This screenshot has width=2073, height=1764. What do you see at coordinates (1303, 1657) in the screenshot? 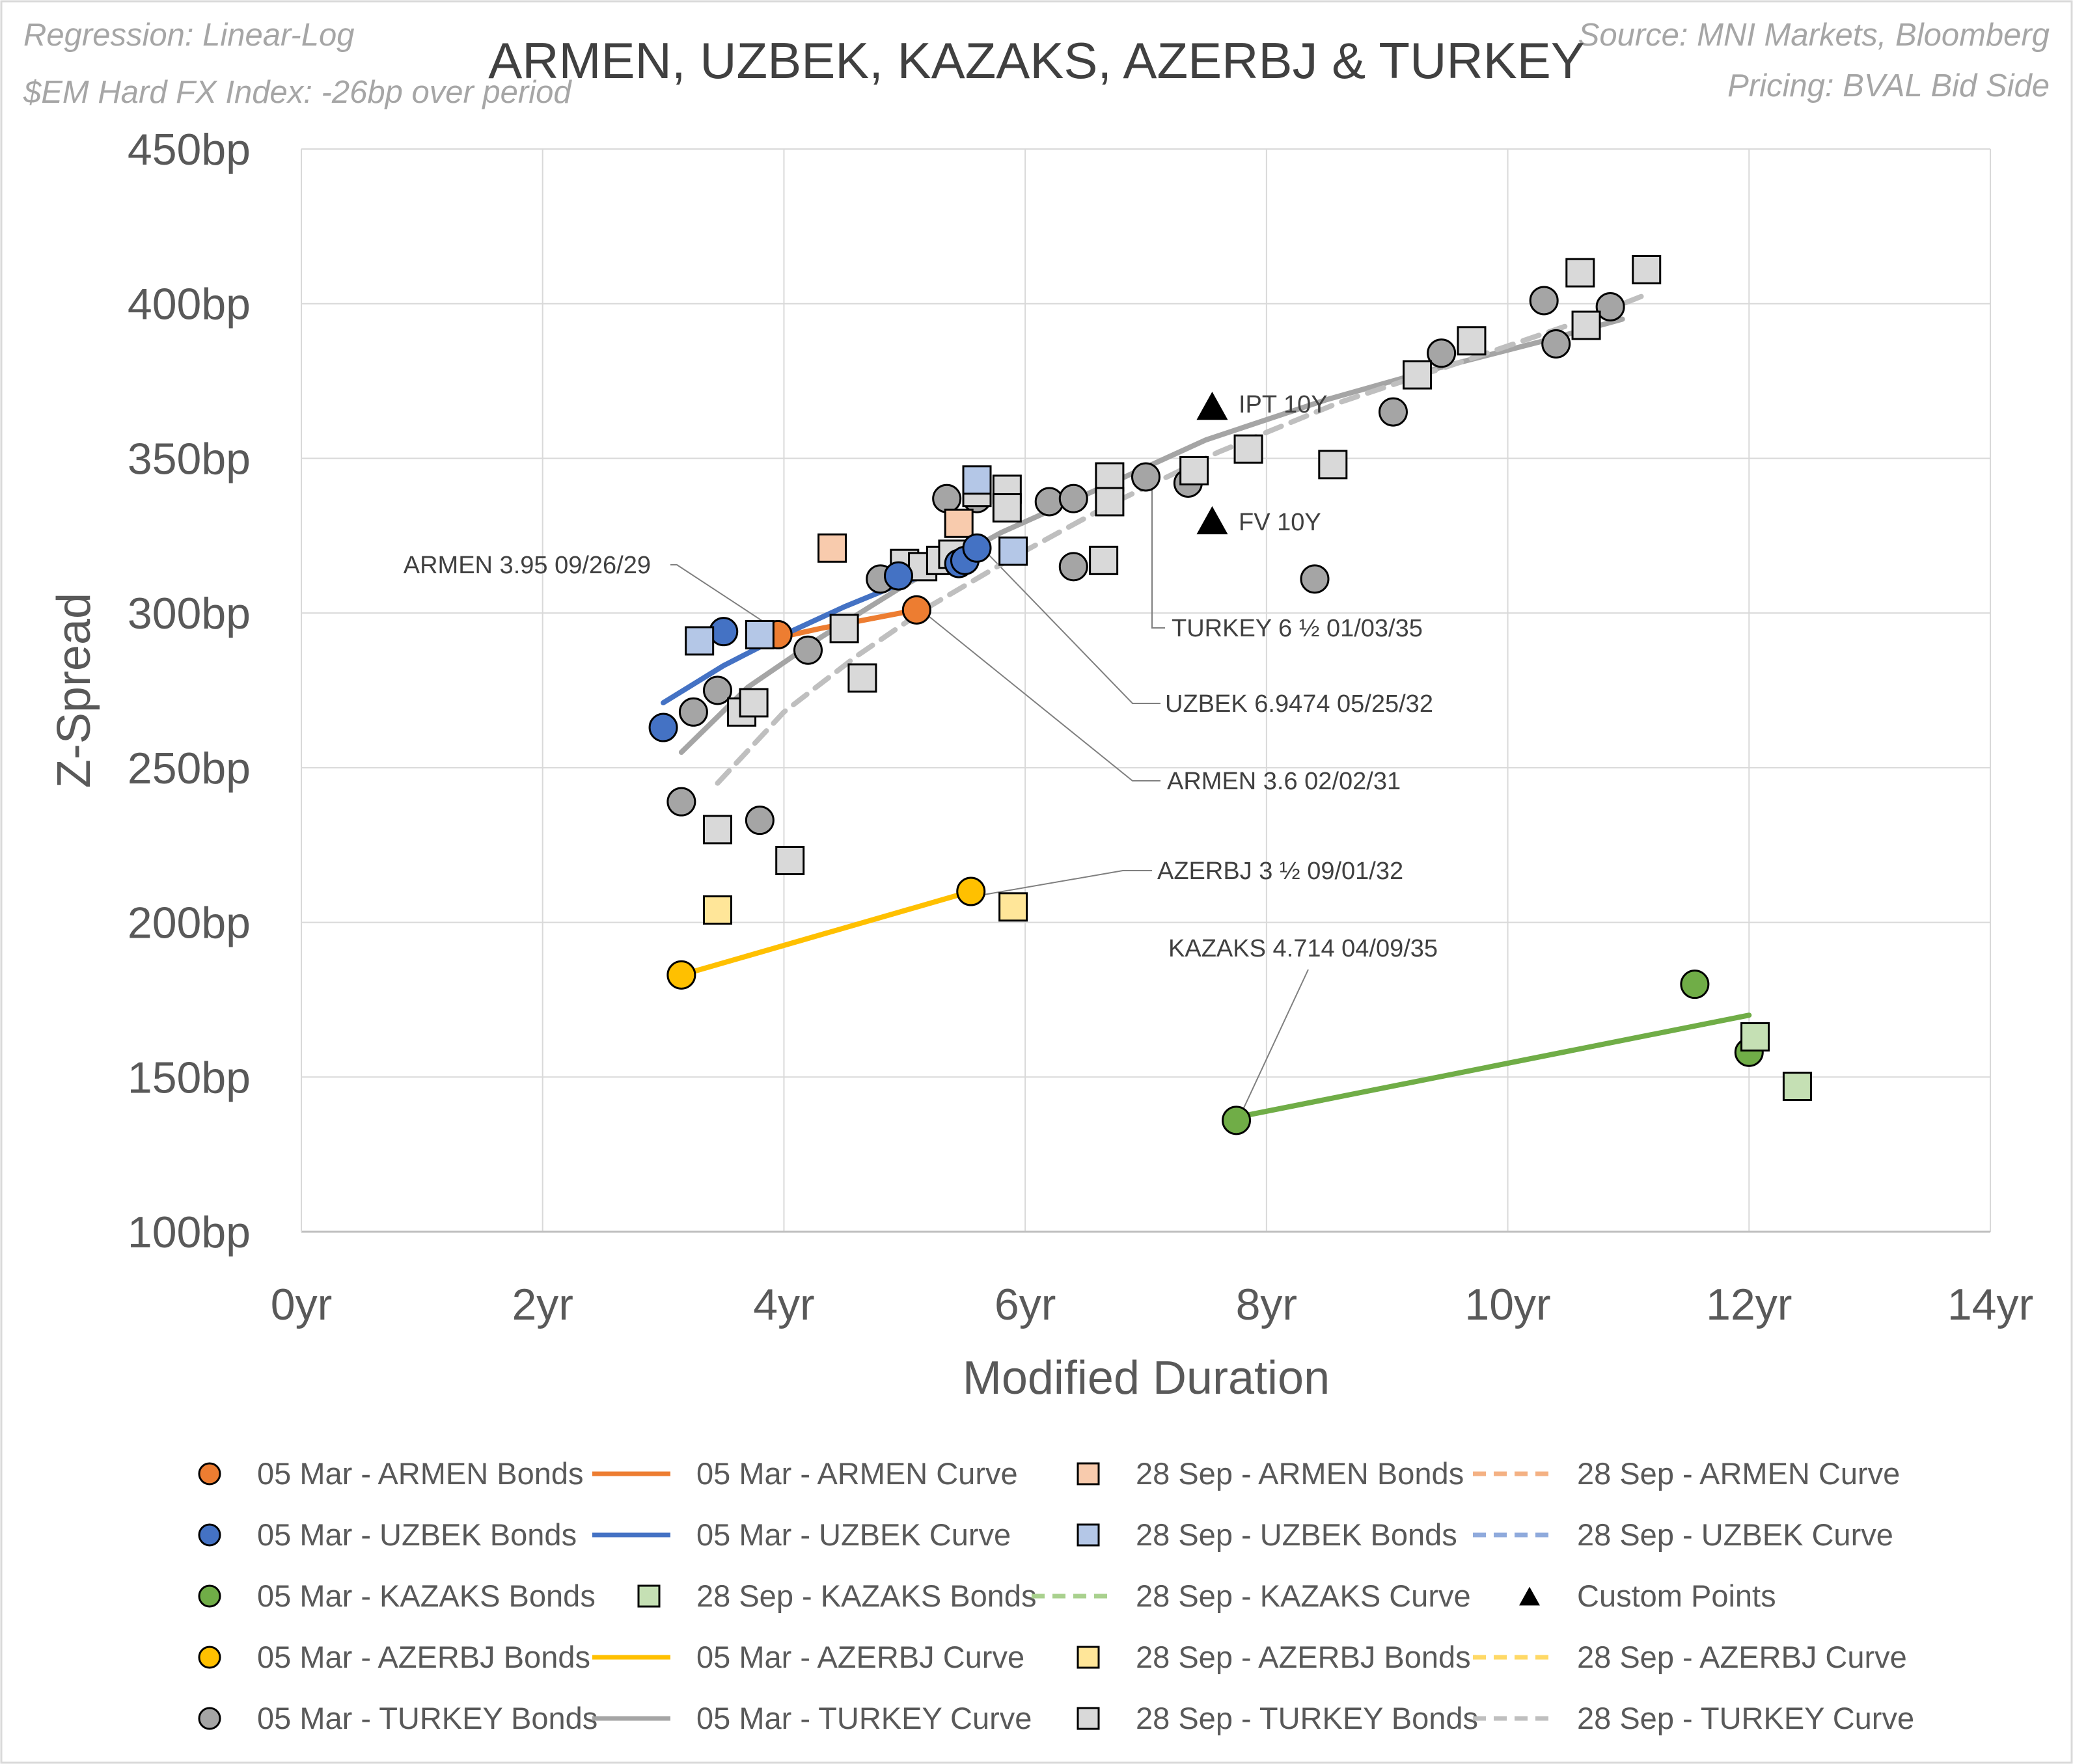
I see `legend-label: 28 Sep - AZERBJ Bonds` at bounding box center [1303, 1657].